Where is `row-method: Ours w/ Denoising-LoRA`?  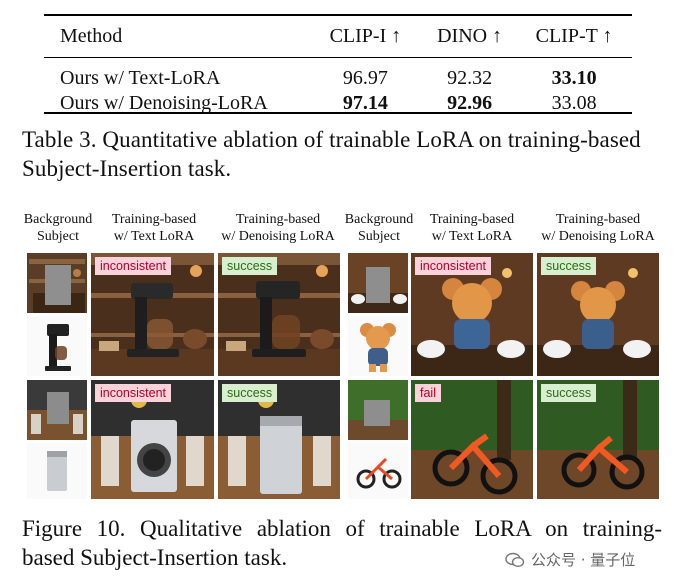
row-method: Ours w/ Denoising-LoRA is located at coordinates (164, 103).